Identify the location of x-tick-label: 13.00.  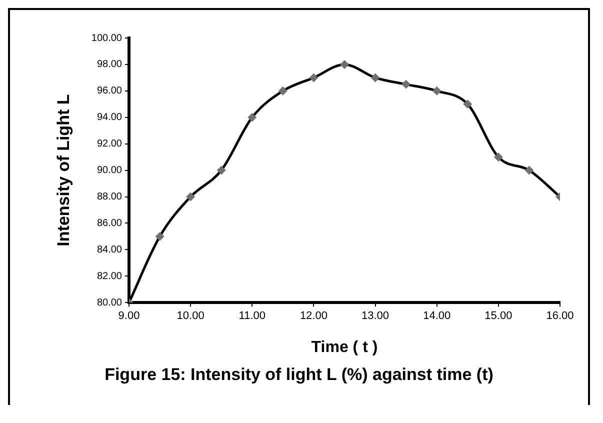
(376, 316).